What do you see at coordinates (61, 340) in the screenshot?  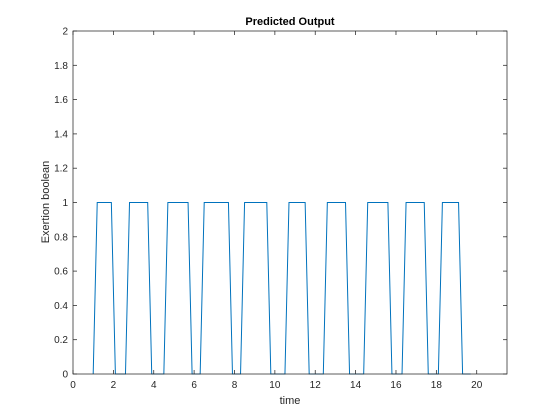 I see `y-tick-label: 0.2` at bounding box center [61, 340].